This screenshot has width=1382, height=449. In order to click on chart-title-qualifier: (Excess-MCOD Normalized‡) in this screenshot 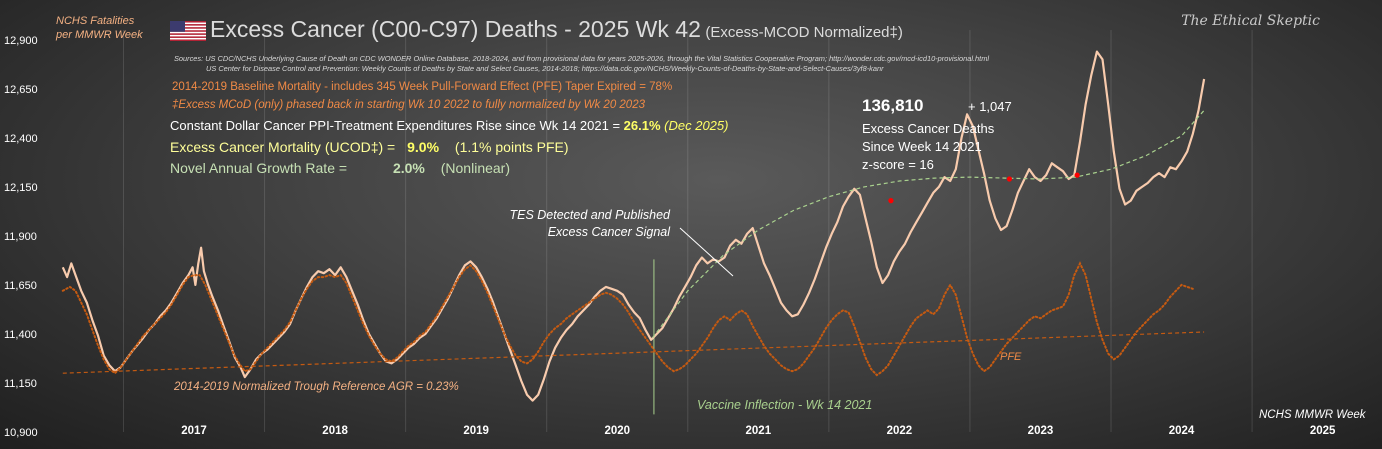, I will do `click(804, 32)`.